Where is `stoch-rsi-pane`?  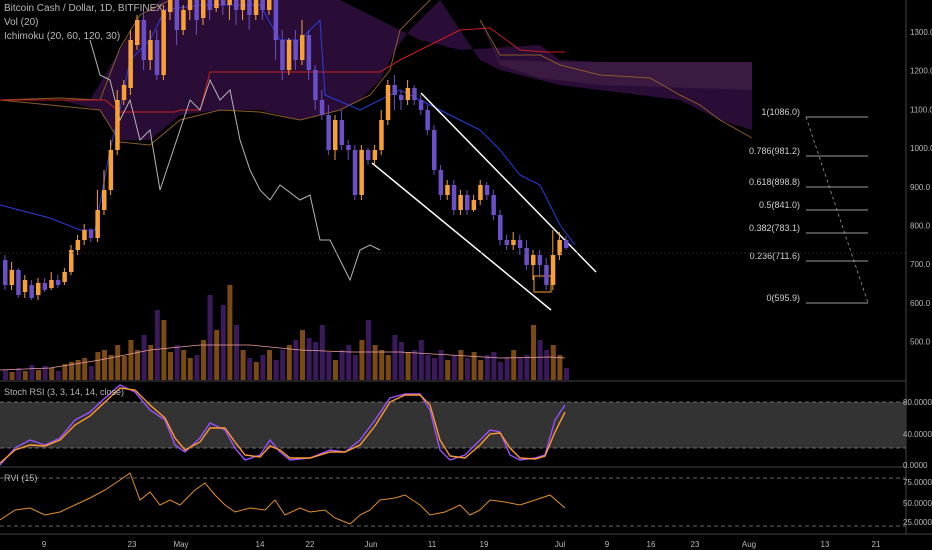 stoch-rsi-pane is located at coordinates (453, 425).